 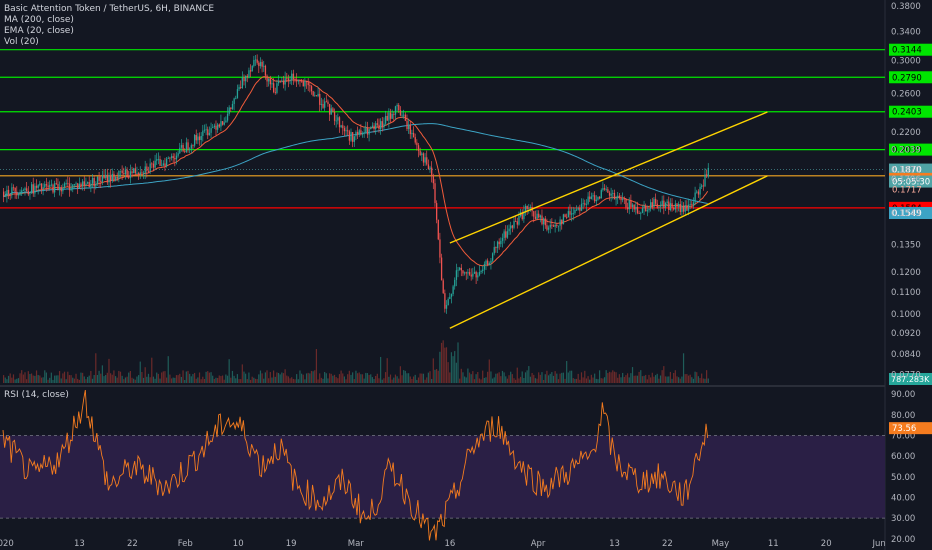 What do you see at coordinates (907, 190) in the screenshot?
I see `hidden-tag-label: 0.1717` at bounding box center [907, 190].